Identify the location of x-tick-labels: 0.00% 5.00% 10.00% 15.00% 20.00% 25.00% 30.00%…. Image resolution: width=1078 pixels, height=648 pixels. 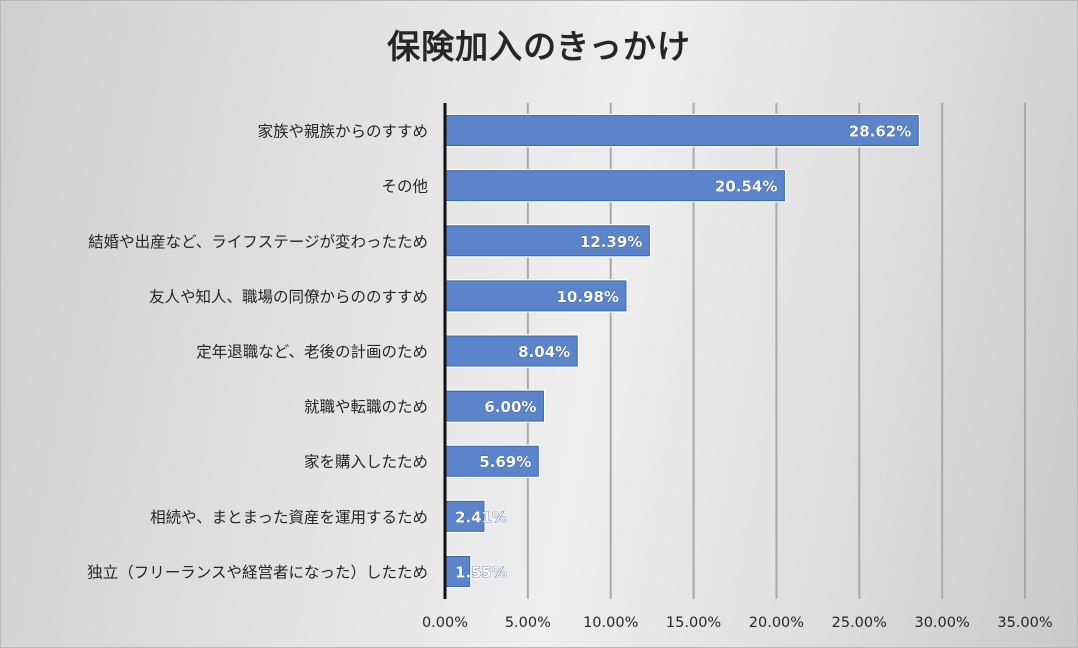
(737, 623).